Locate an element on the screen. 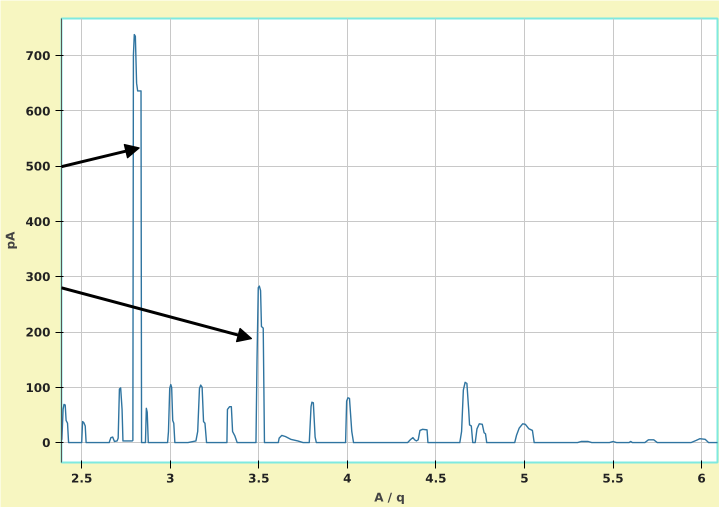 This screenshot has width=719, height=507. y-tick-label: 500 is located at coordinates (38, 167).